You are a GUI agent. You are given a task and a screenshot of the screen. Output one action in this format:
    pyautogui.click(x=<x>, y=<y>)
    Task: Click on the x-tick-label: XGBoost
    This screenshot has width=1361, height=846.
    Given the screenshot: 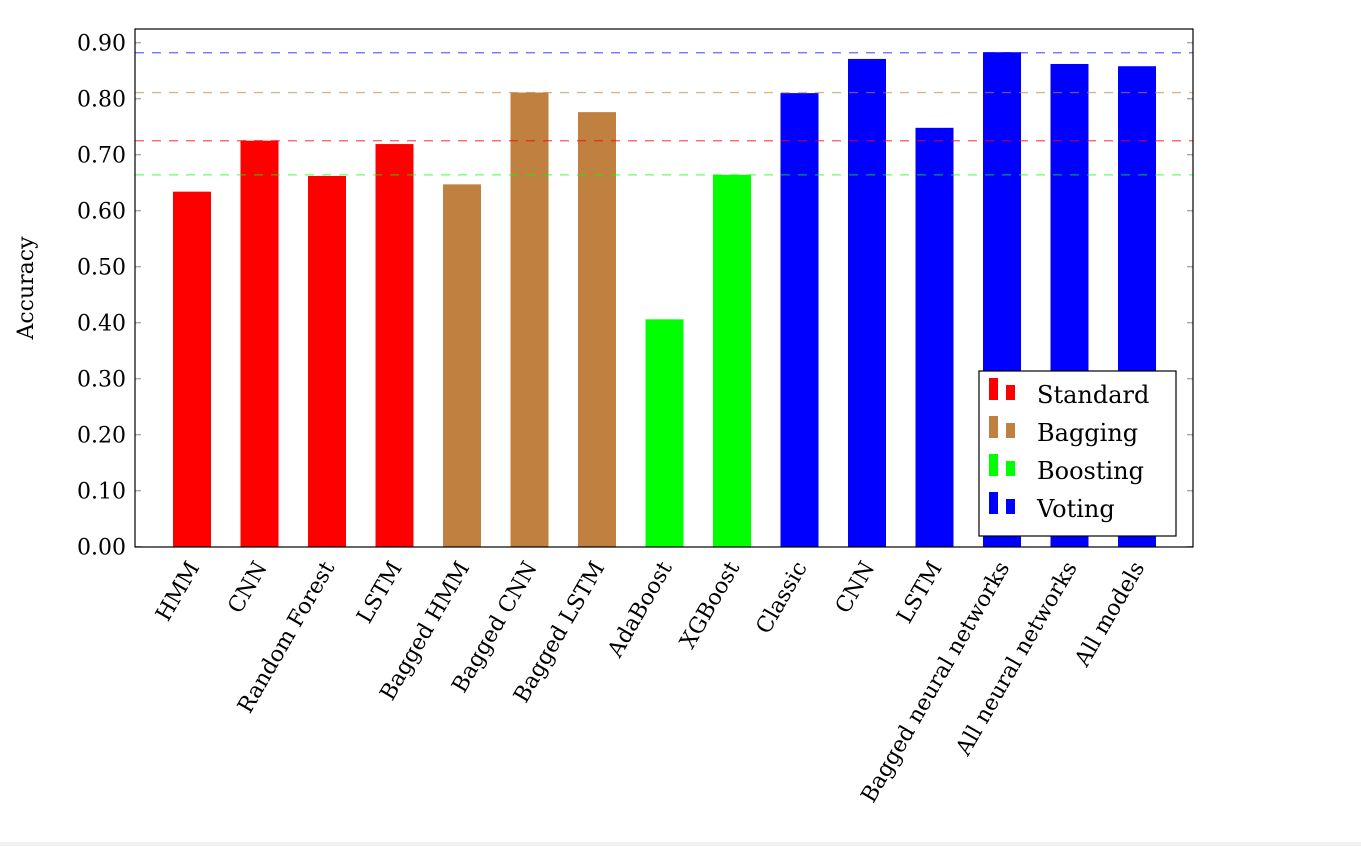 What is the action you would take?
    pyautogui.click(x=711, y=605)
    